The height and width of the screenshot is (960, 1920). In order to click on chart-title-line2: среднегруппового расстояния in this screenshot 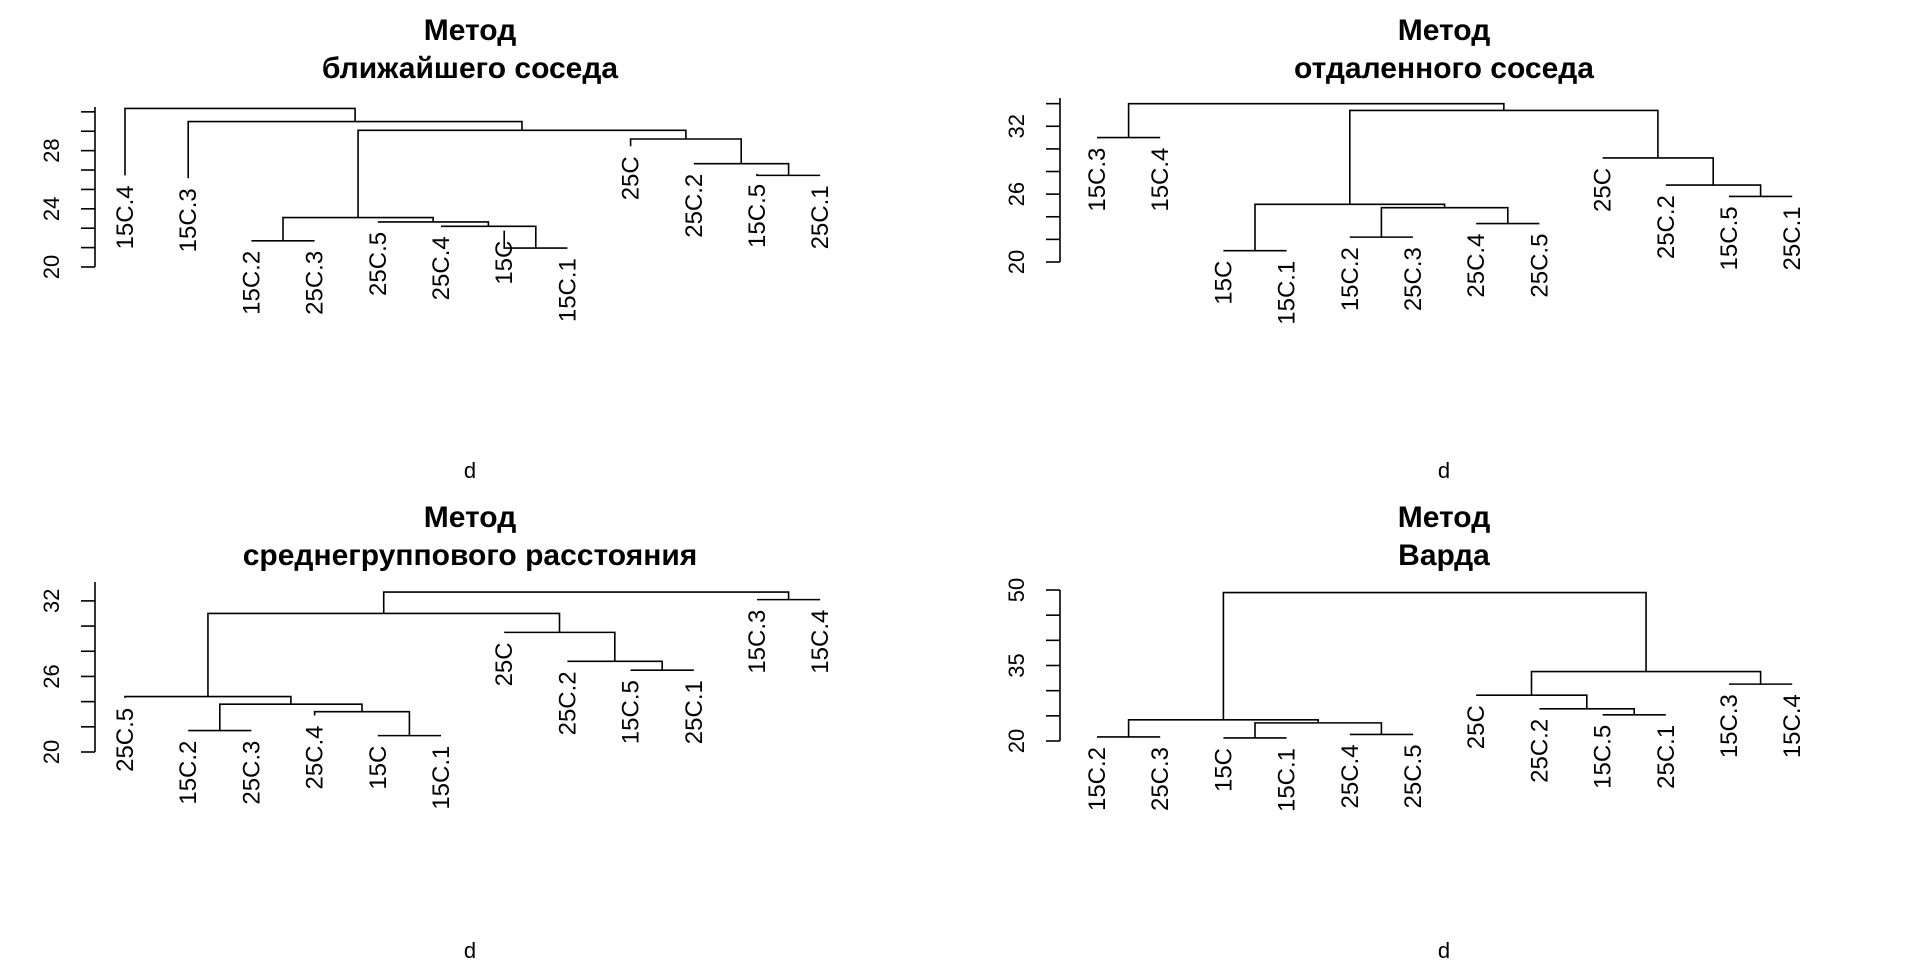, I will do `click(470, 555)`.